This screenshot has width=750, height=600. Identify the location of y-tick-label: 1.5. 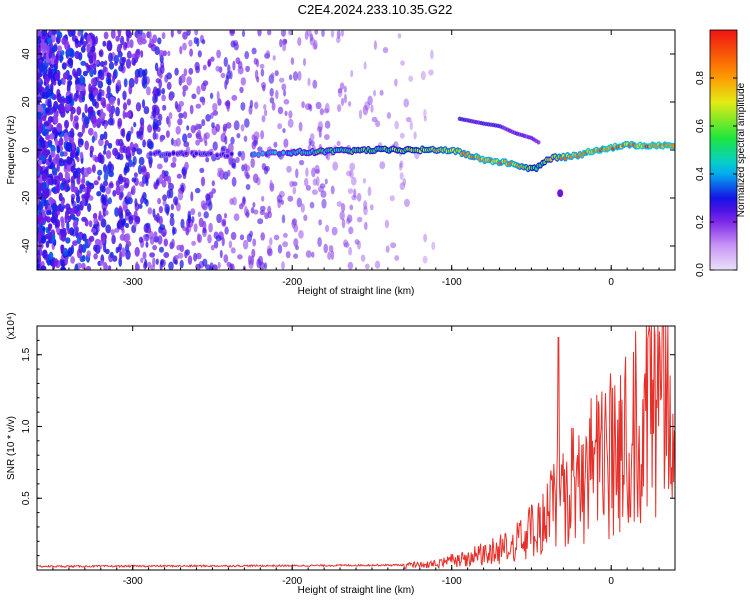
(26, 354).